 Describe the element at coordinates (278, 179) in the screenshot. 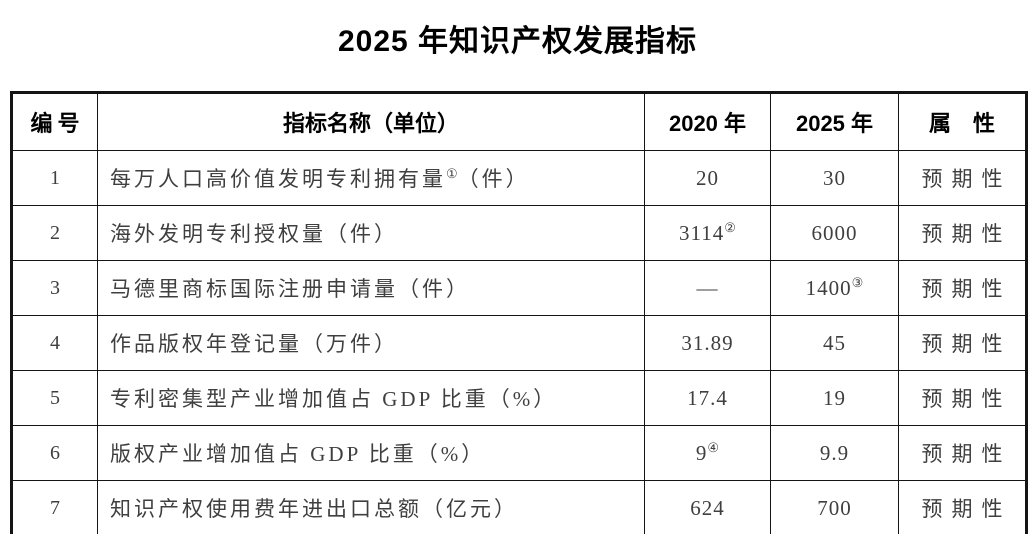

I see `indicator-name-text: 每万人口高价值发明专利拥有量` at that location.